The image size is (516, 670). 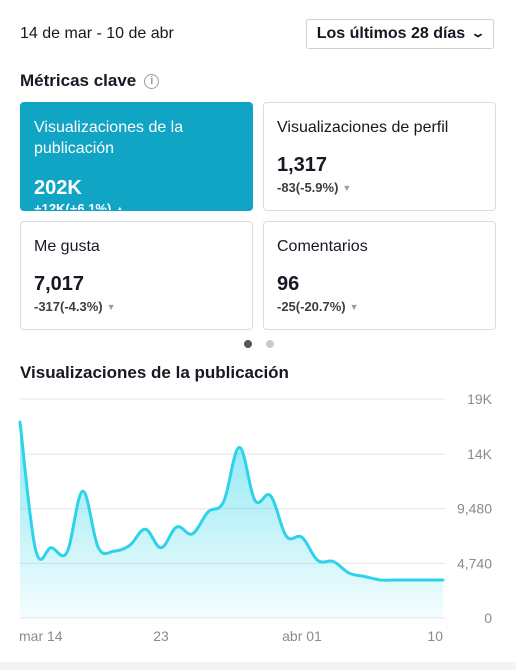 What do you see at coordinates (311, 306) in the screenshot?
I see `metric-change-text: -25(-20.7%)` at bounding box center [311, 306].